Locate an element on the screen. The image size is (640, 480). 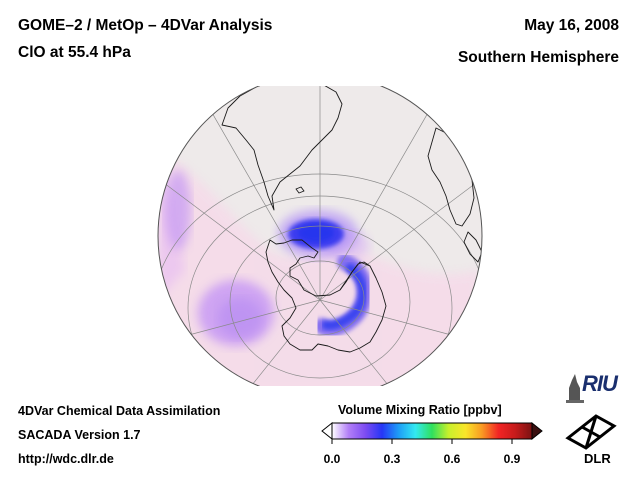
enhancement-pacific-core is located at coordinates (240, 318).